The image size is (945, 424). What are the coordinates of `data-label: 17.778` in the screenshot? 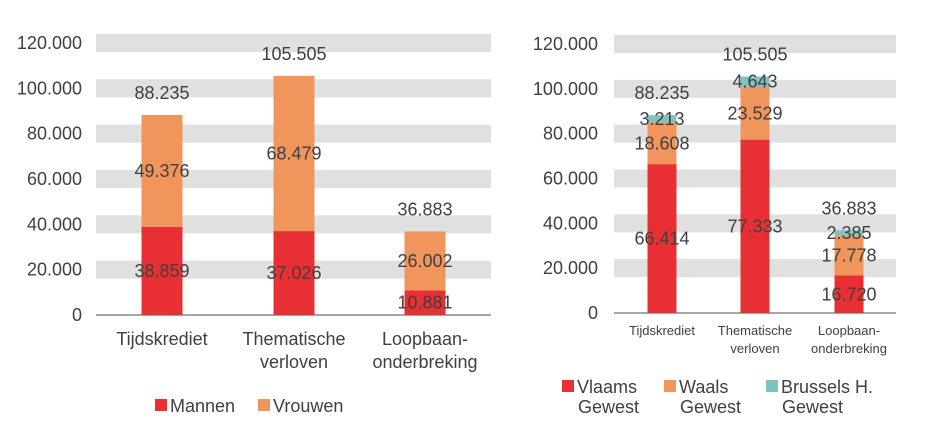 It's located at (848, 256).